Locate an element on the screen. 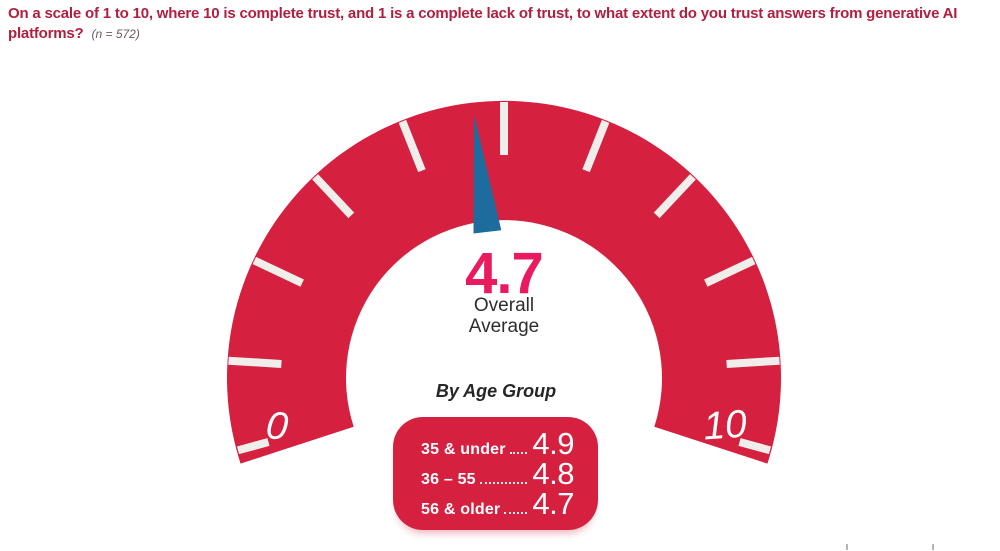  gauge-needle is located at coordinates (487, 174).